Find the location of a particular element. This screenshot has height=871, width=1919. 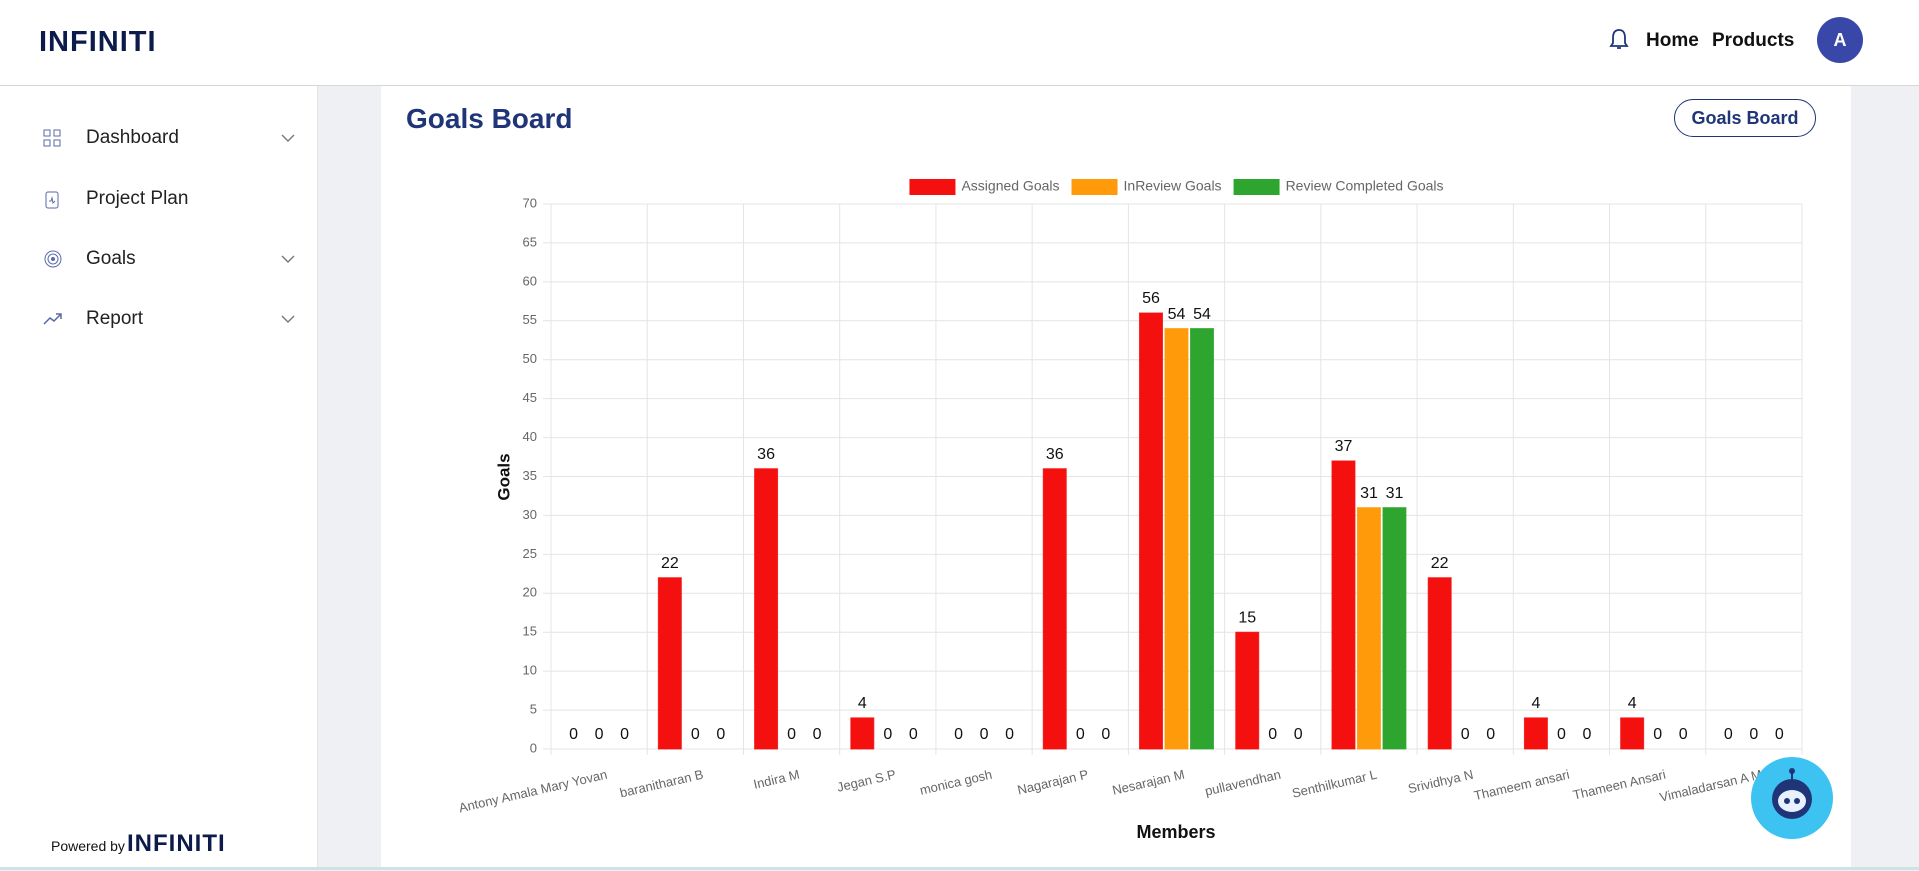

menu-item: Dashboard is located at coordinates (158, 138).